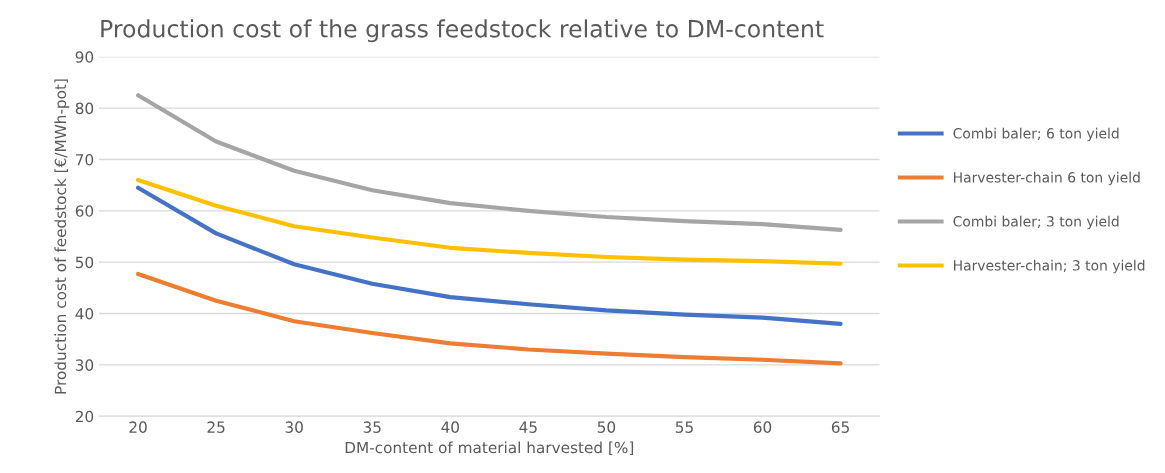 The width and height of the screenshot is (1165, 473). I want to click on legend-label: Combi baler; 6 ton yield, so click(1036, 134).